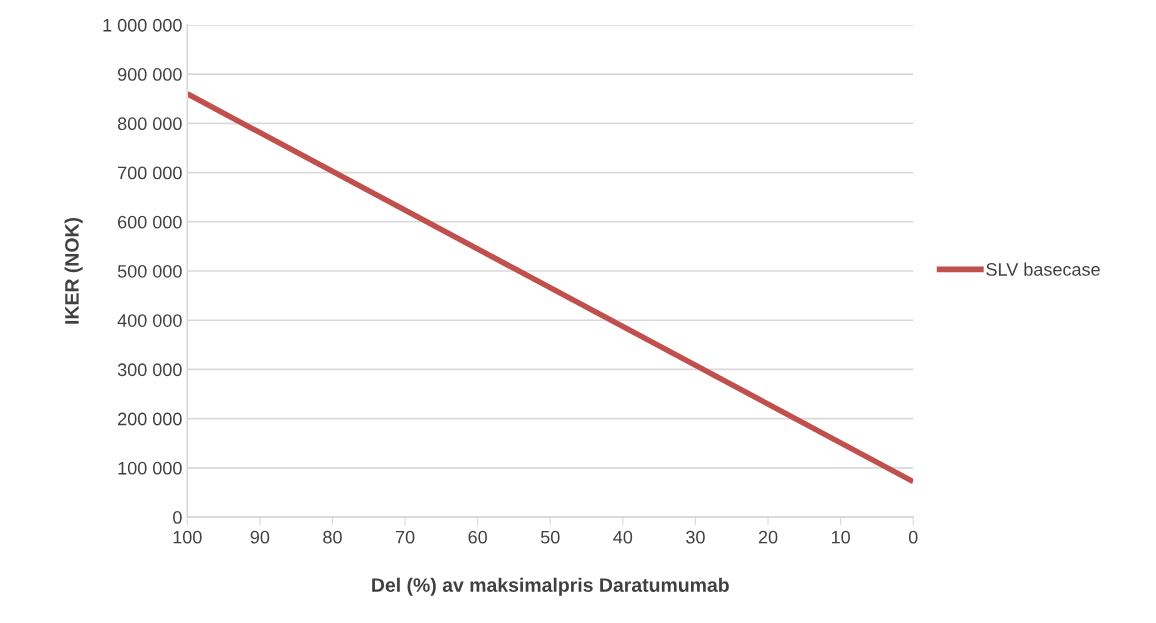  Describe the element at coordinates (187, 537) in the screenshot. I see `x-tick-label: 100` at that location.